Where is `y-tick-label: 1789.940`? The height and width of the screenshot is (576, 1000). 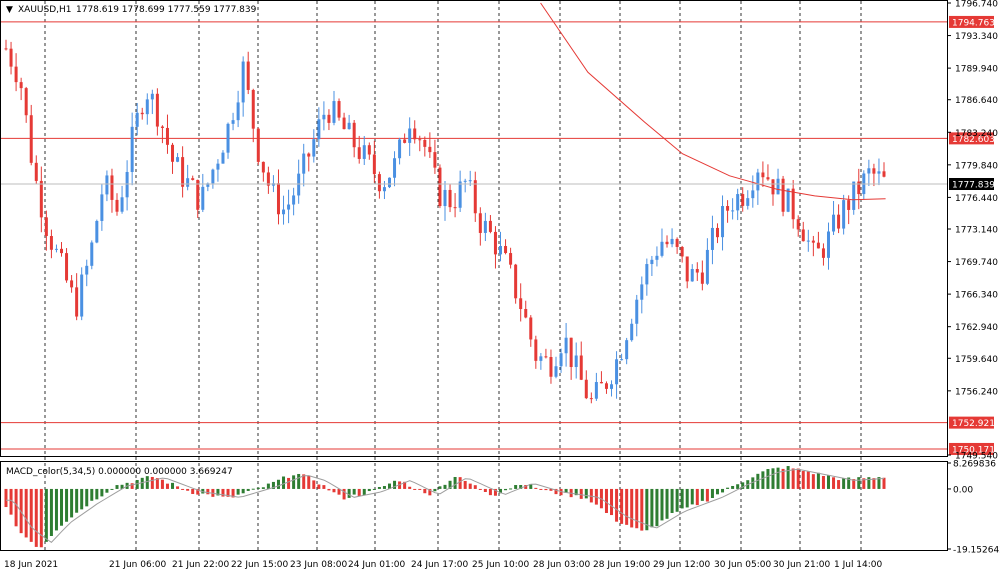 y-tick-label: 1789.940 is located at coordinates (976, 70).